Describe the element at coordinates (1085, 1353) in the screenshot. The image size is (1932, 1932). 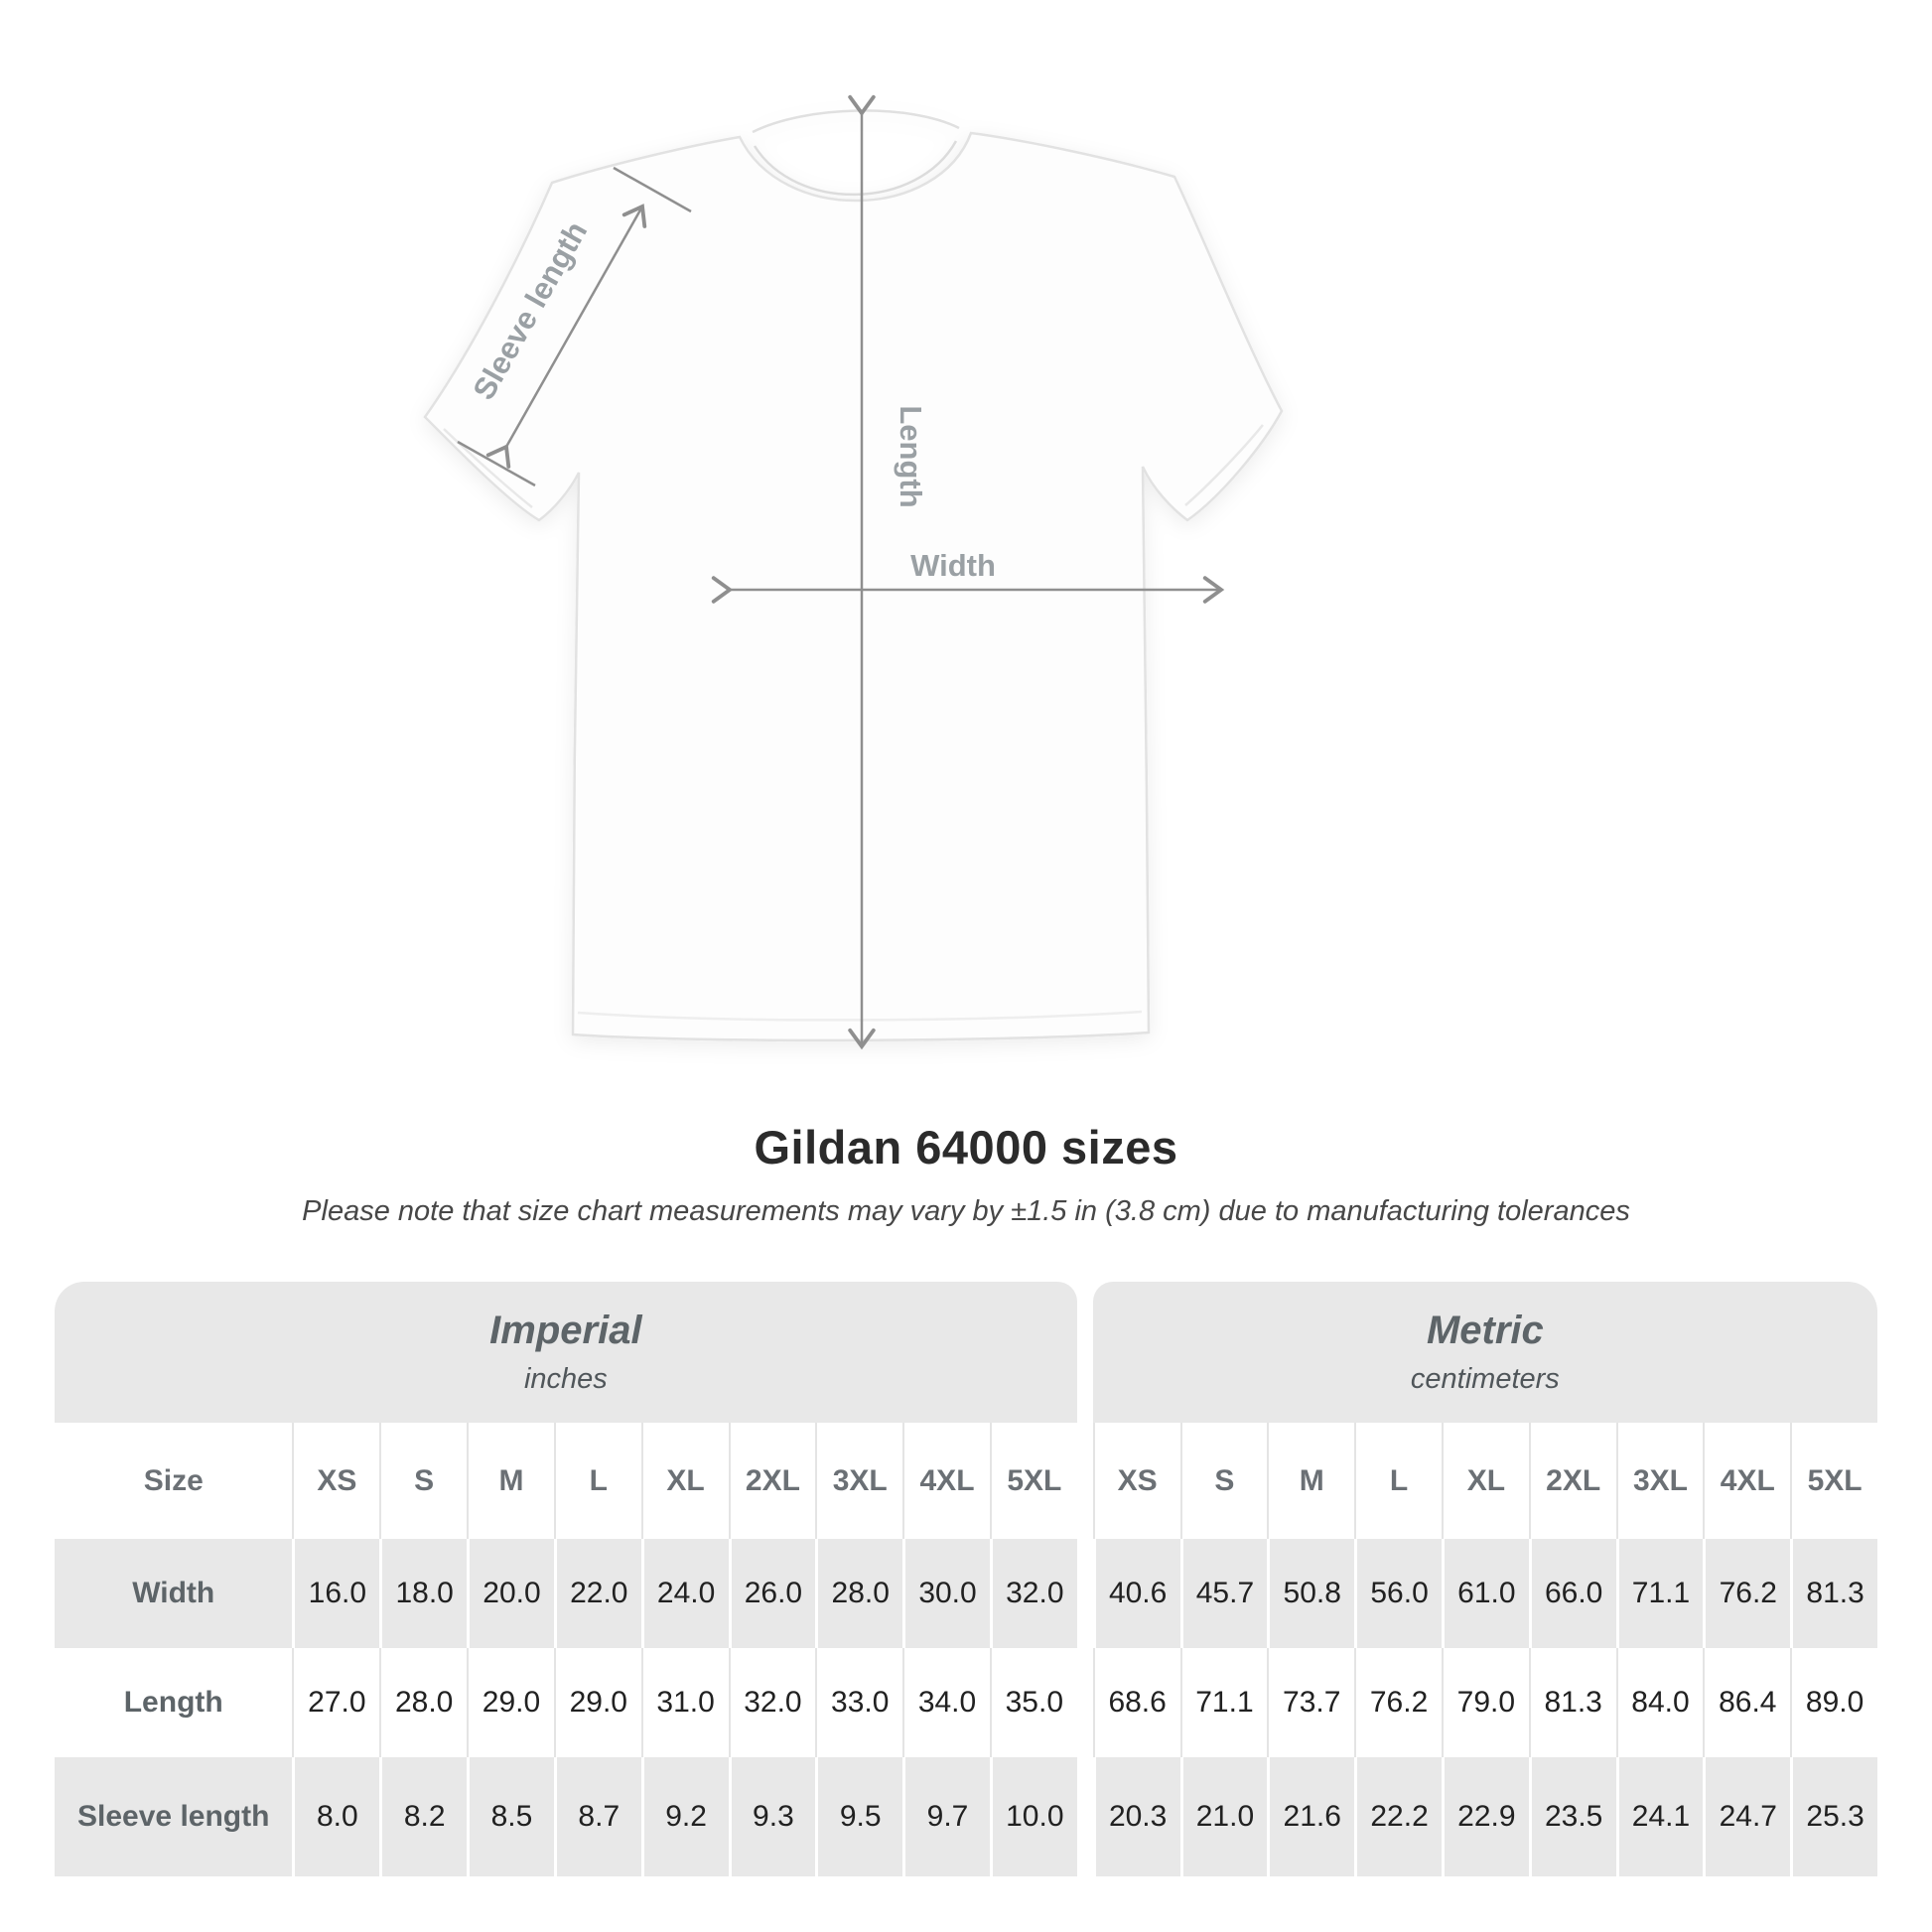
I see `band-divider` at that location.